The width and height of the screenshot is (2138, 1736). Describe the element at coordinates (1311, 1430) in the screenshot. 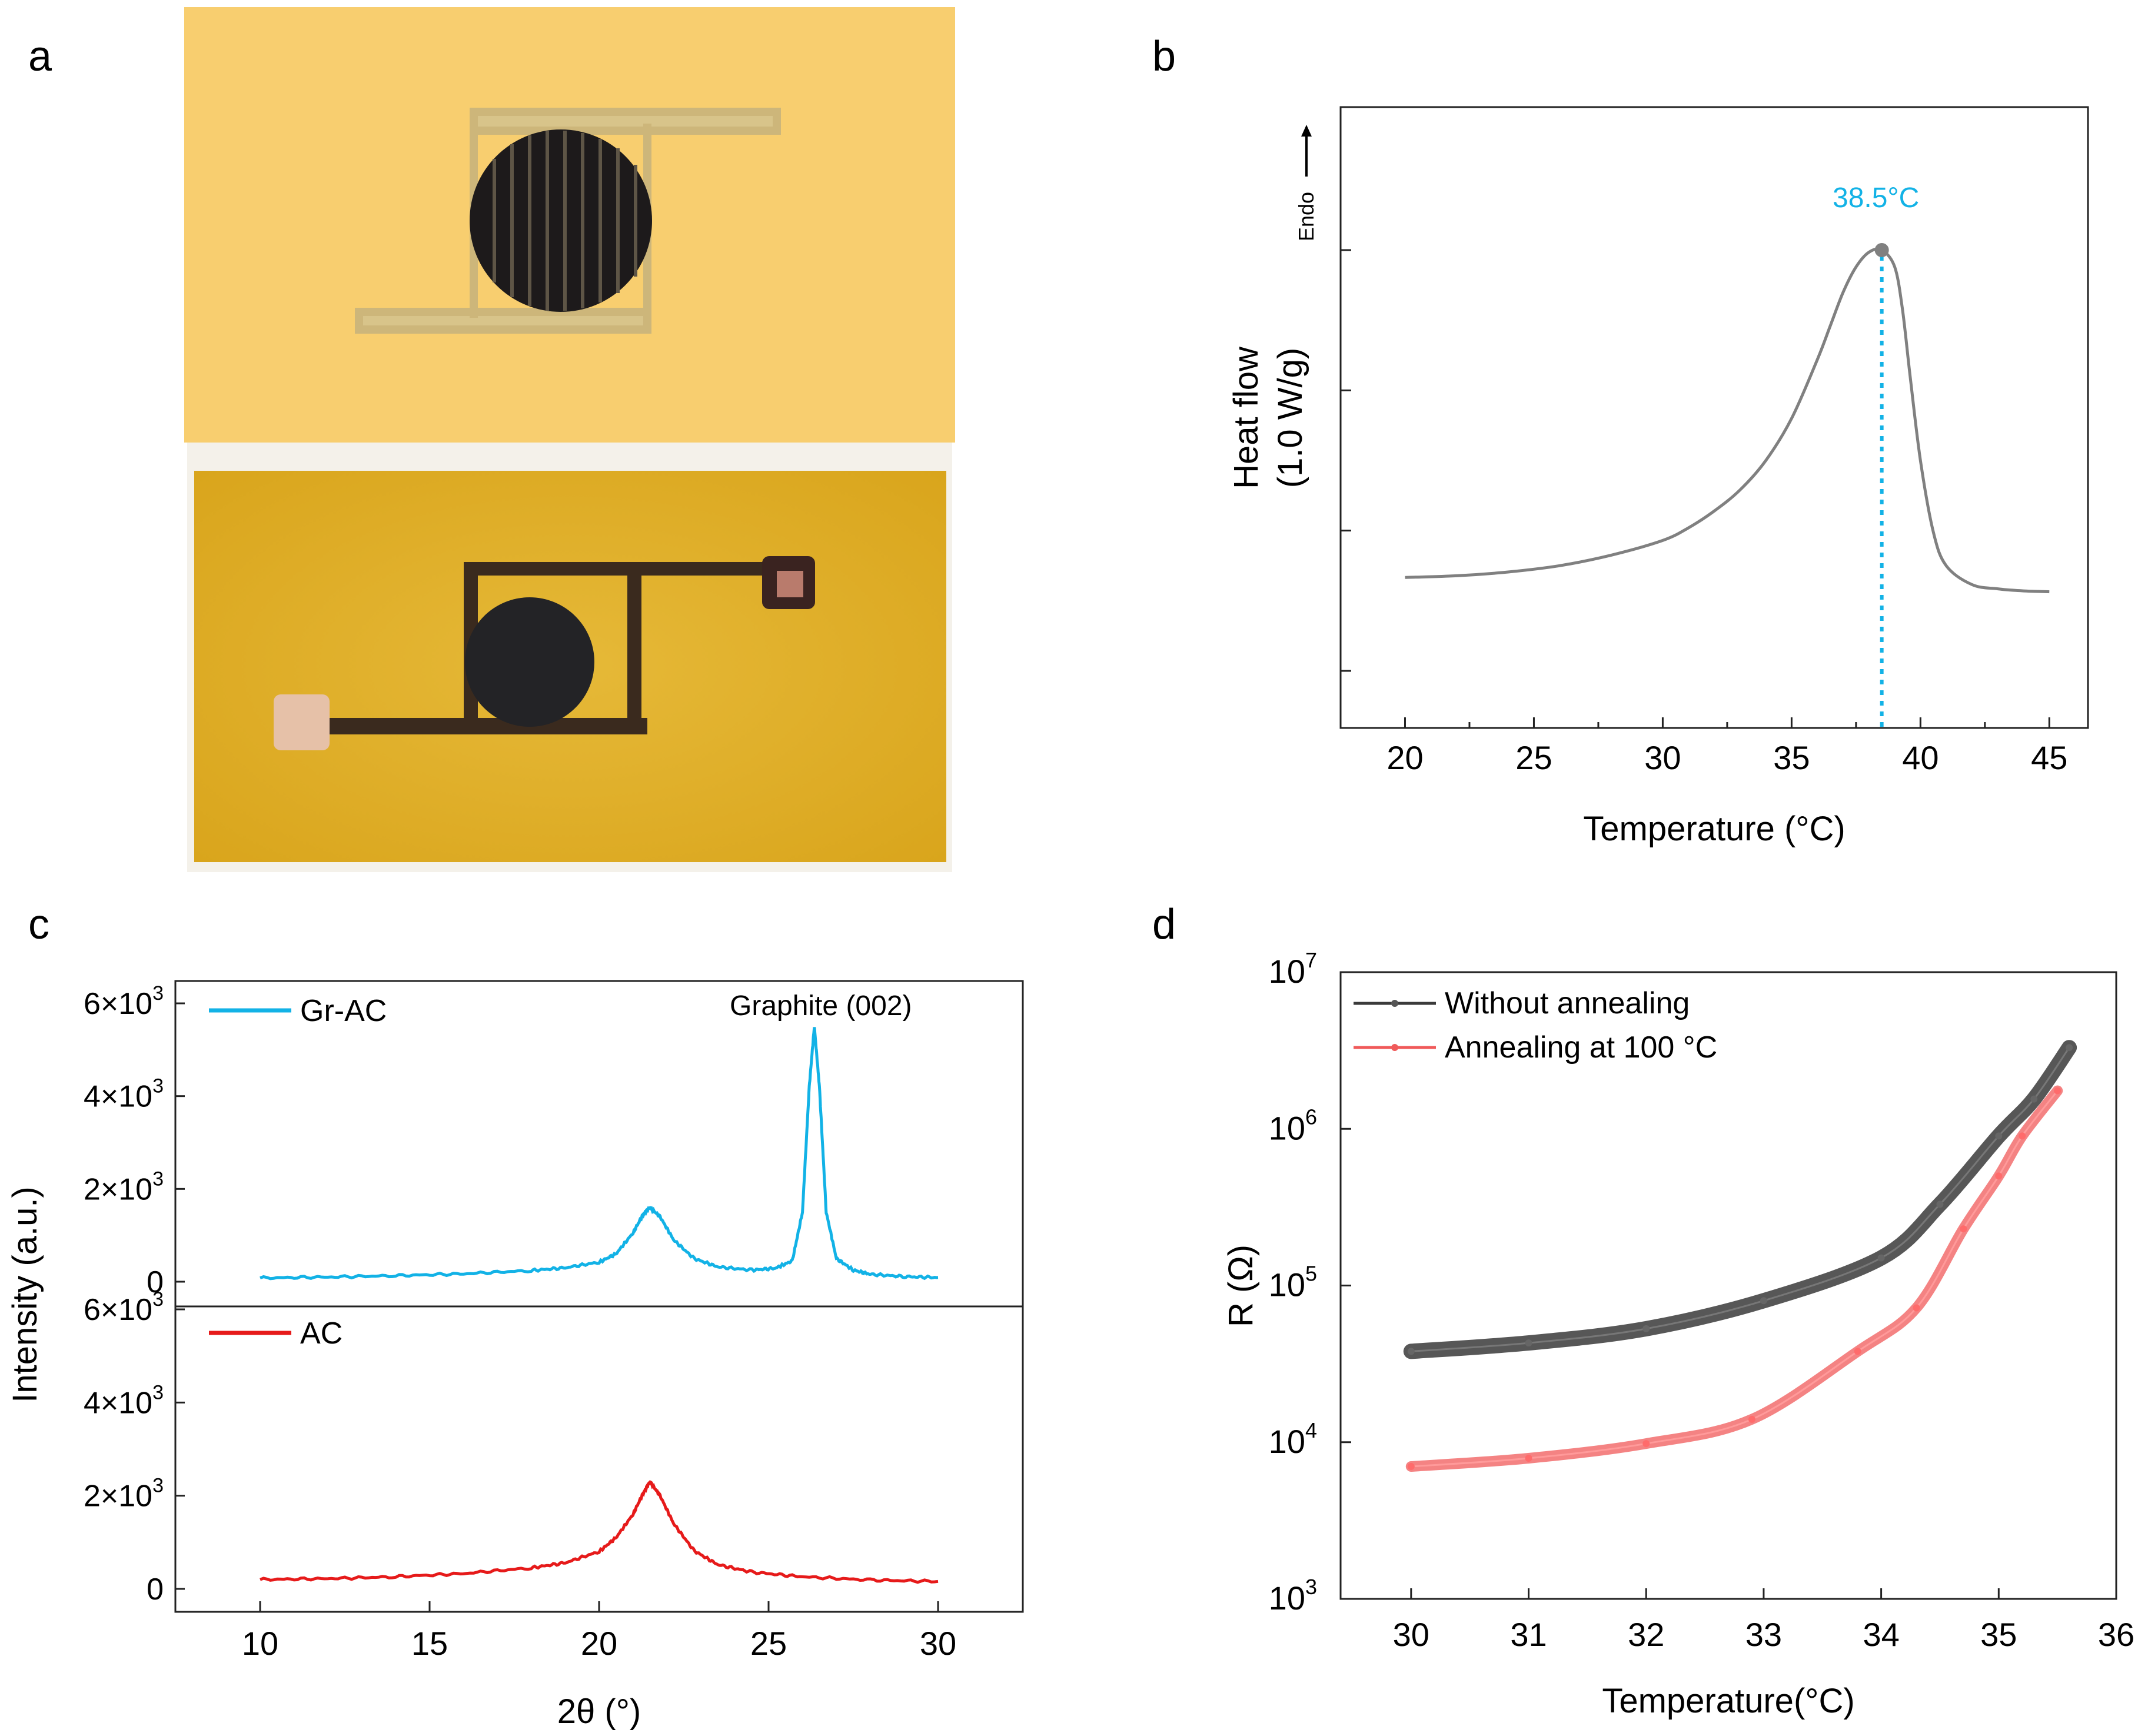

I see `chart-d-ytick-exponent: 4` at that location.